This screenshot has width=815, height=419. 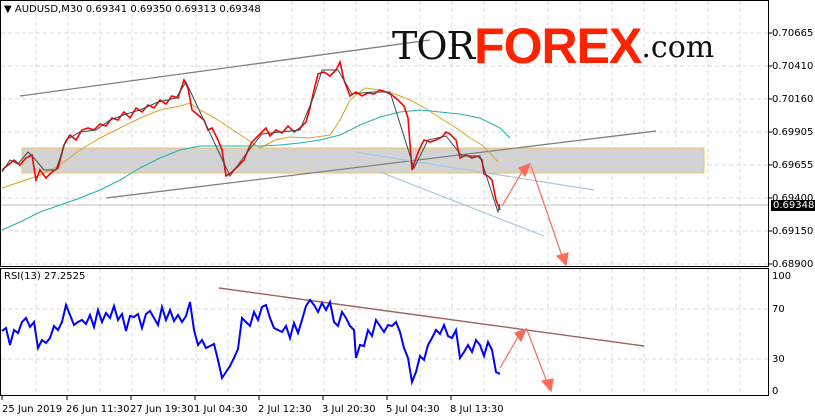 I want to click on price-label: 0.69400, so click(x=793, y=198).